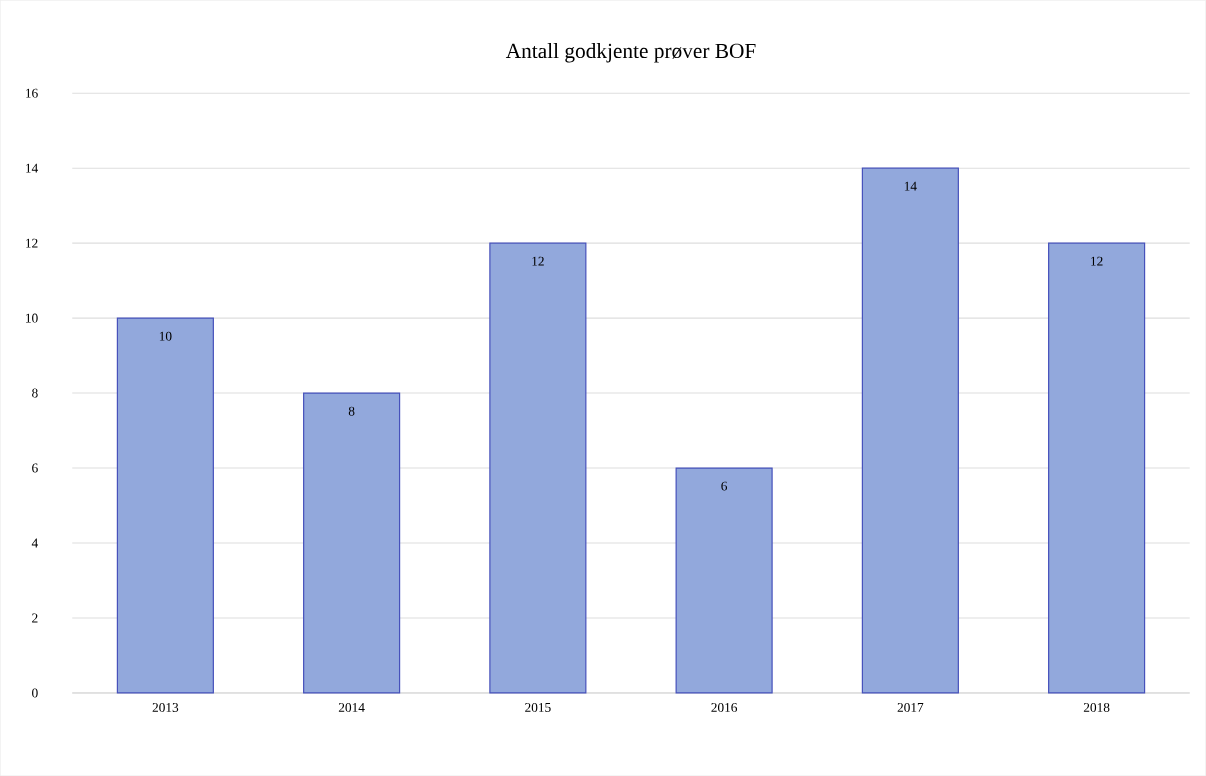 Image resolution: width=1206 pixels, height=776 pixels. What do you see at coordinates (35, 543) in the screenshot?
I see `y-tick-label: 4` at bounding box center [35, 543].